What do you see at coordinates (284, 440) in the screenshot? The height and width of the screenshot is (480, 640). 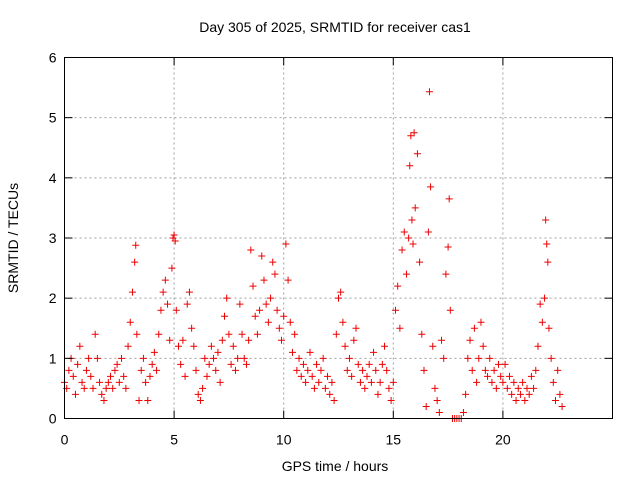 I see `x-tick-label: 10` at bounding box center [284, 440].